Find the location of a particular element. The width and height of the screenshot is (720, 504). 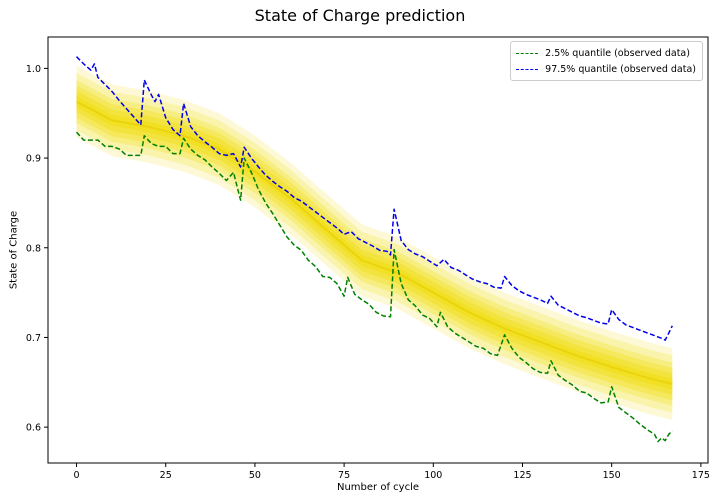

x-axis-label: Number of cycle is located at coordinates (377, 487).